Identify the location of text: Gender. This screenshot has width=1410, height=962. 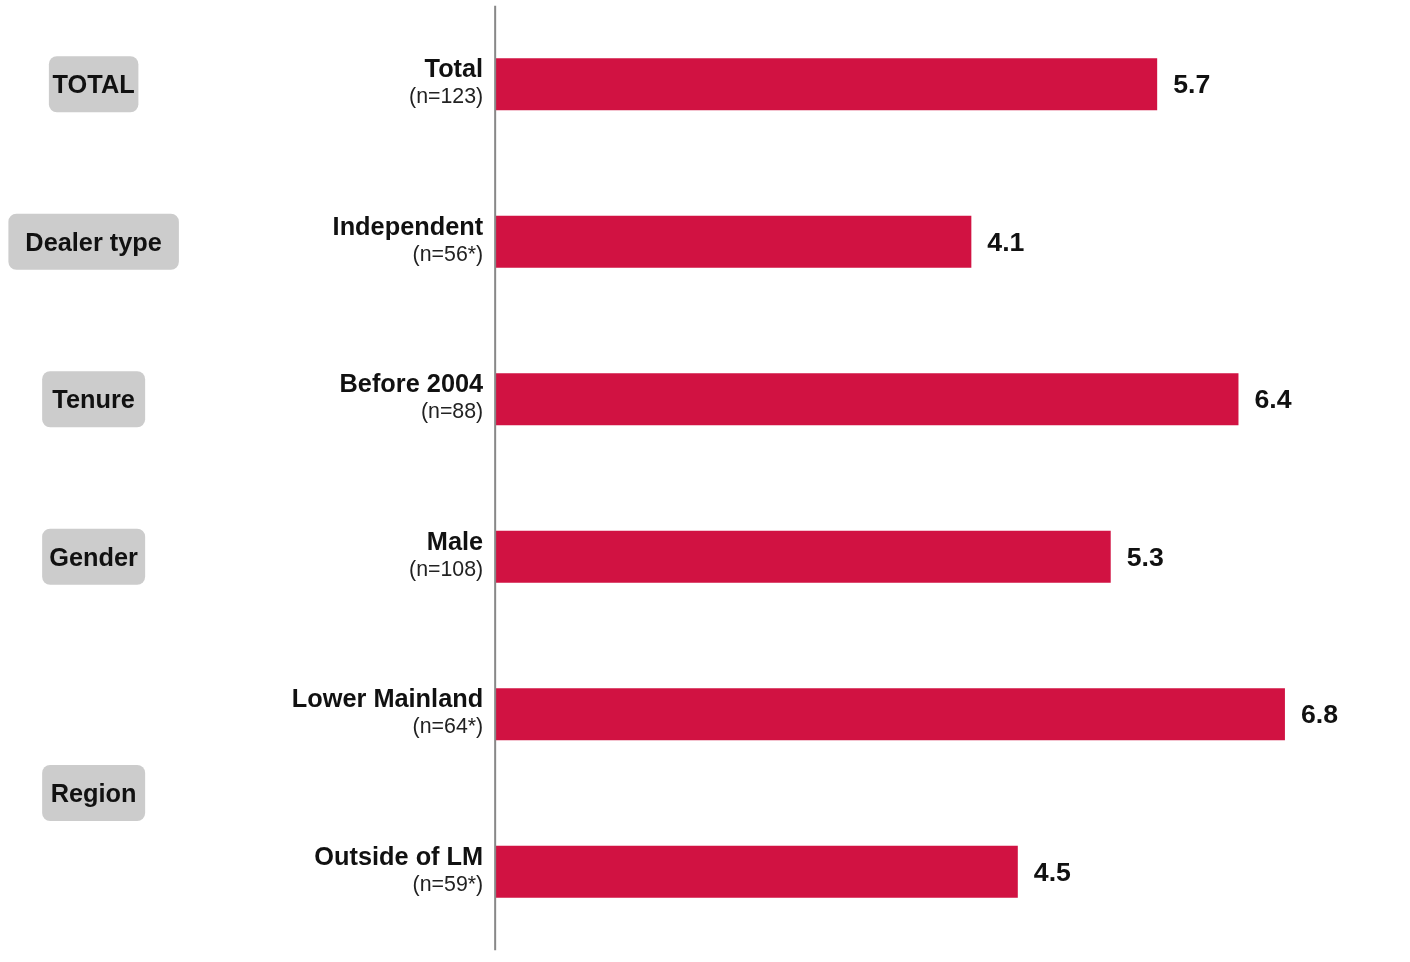
(94, 556).